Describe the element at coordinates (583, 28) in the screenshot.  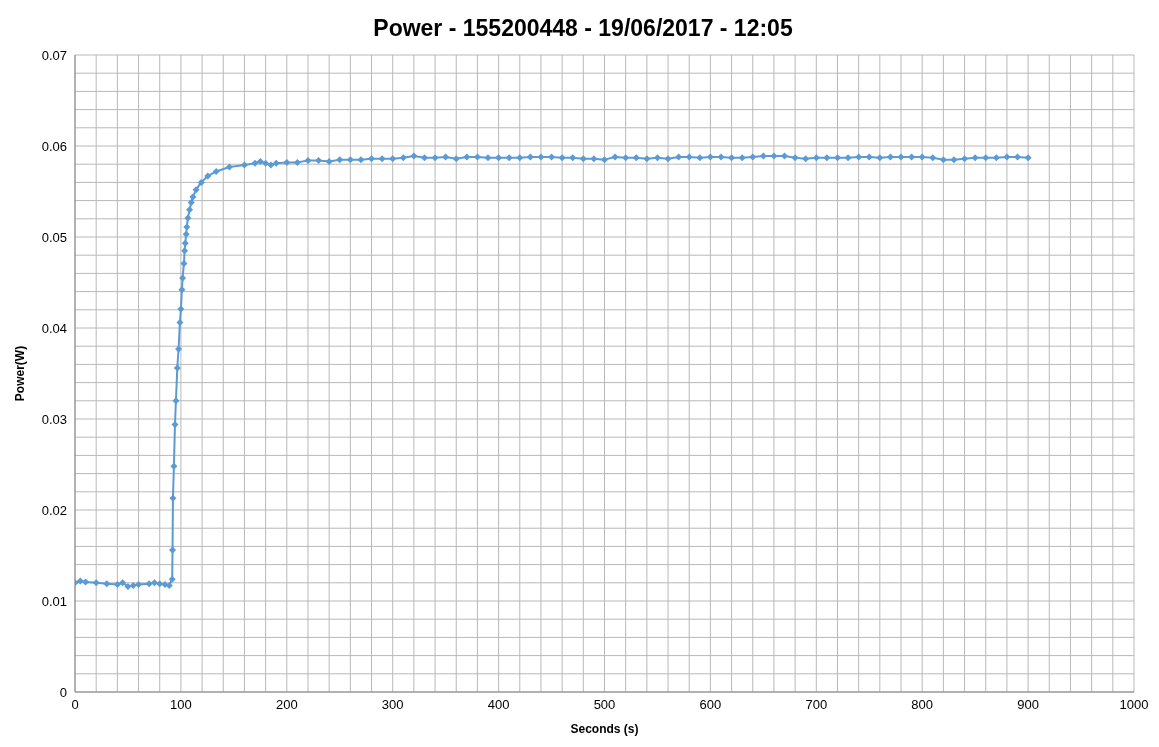
I see `chart-title: Power - 155200448 - 19/06/2017 - 12:05` at that location.